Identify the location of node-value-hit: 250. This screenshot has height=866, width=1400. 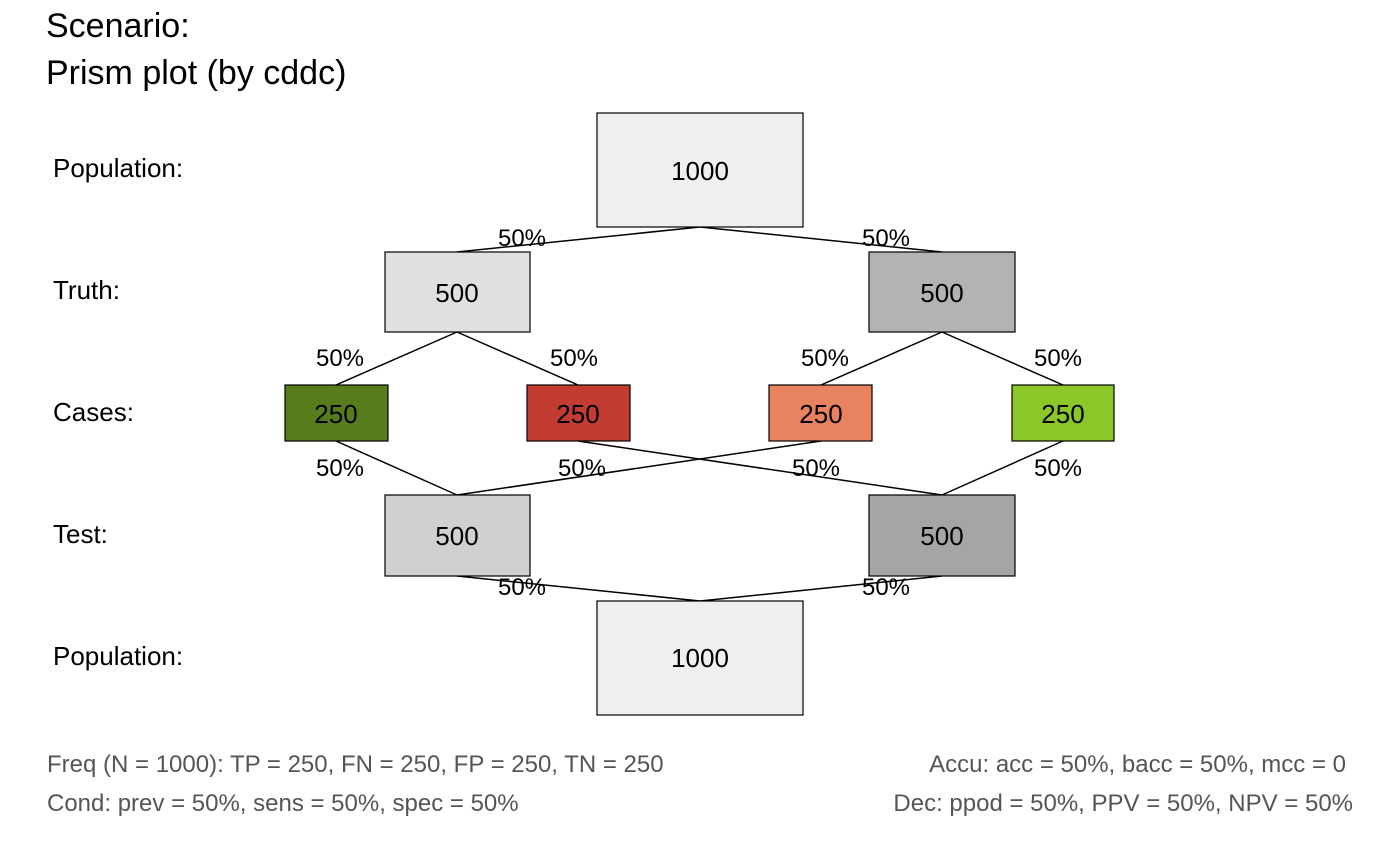
(335, 414).